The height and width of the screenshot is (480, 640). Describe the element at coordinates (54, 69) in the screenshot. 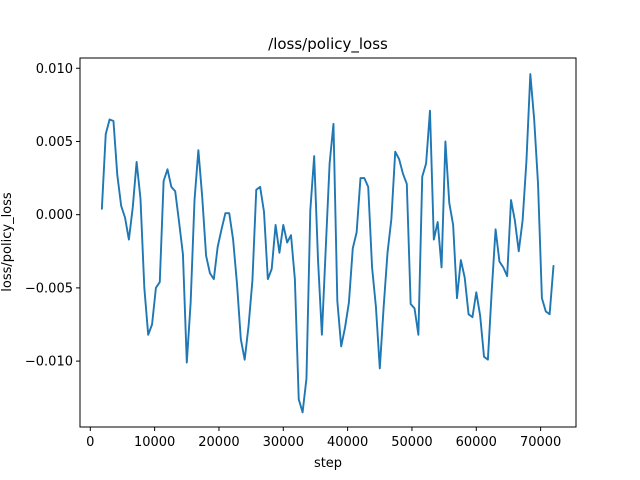

I see `y-tick-label: 0.010` at that location.